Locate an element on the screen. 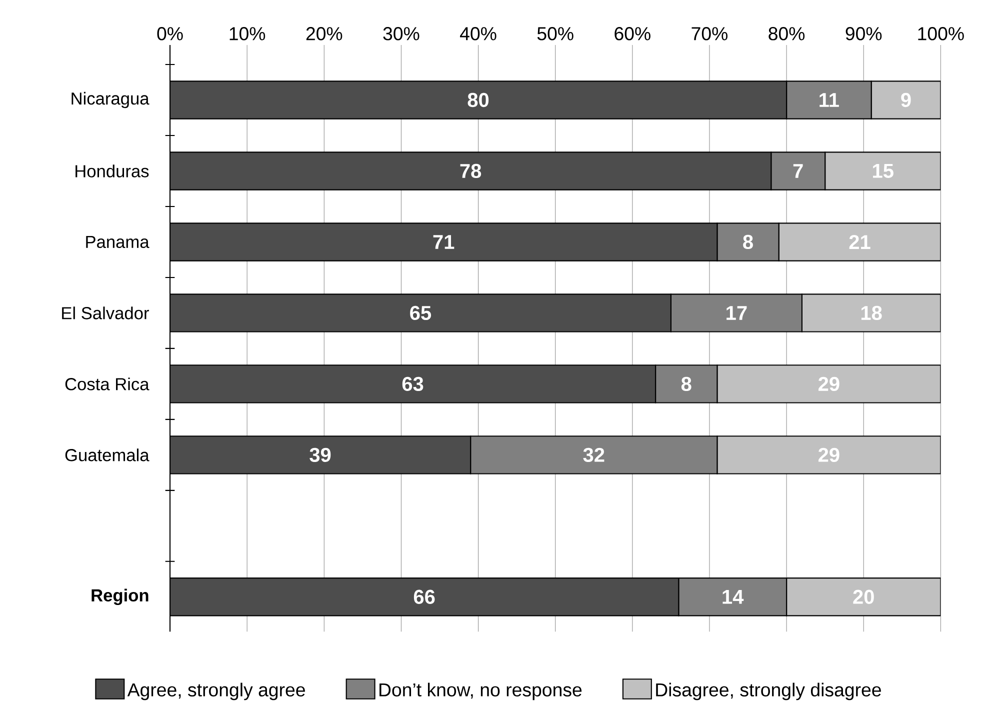 The height and width of the screenshot is (722, 984). data-label: 17 is located at coordinates (736, 313).